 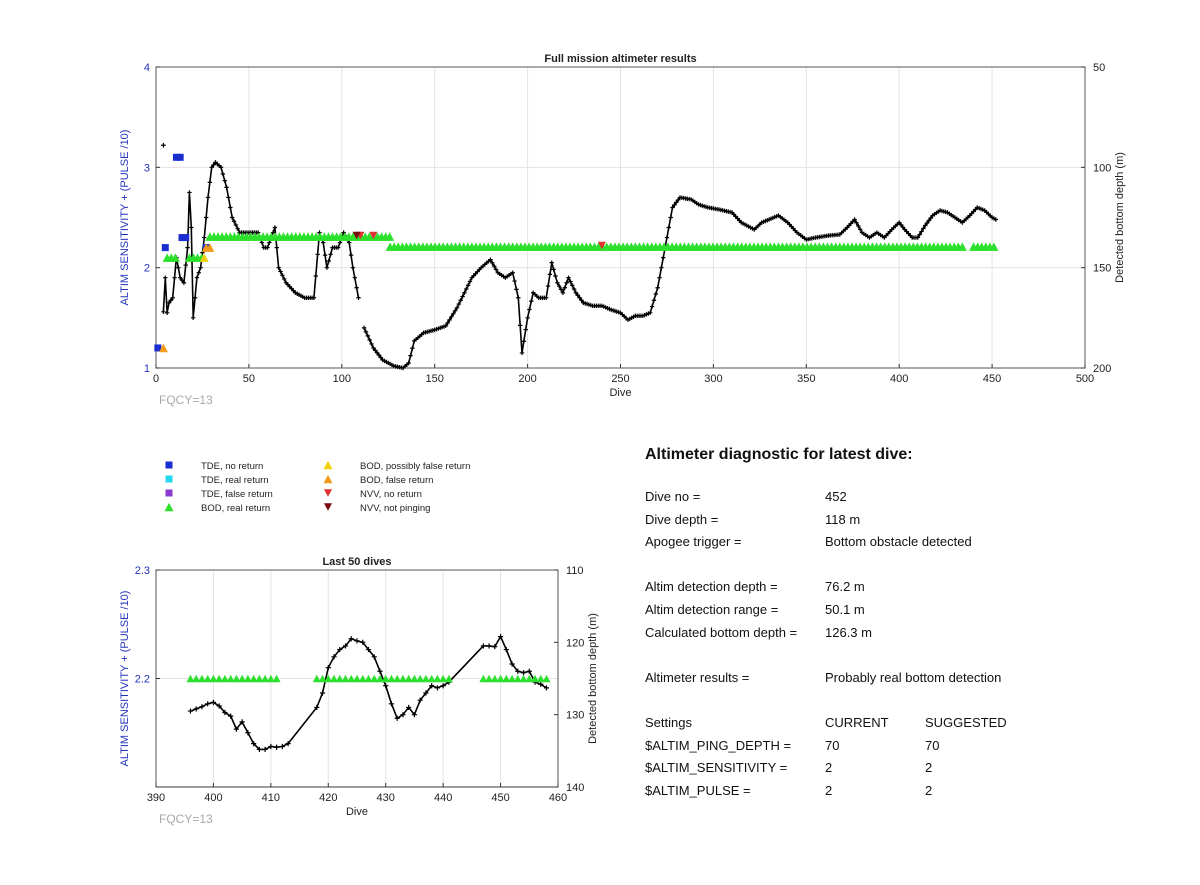 What do you see at coordinates (673, 496) in the screenshot?
I see `dive-no-label: Dive no =` at bounding box center [673, 496].